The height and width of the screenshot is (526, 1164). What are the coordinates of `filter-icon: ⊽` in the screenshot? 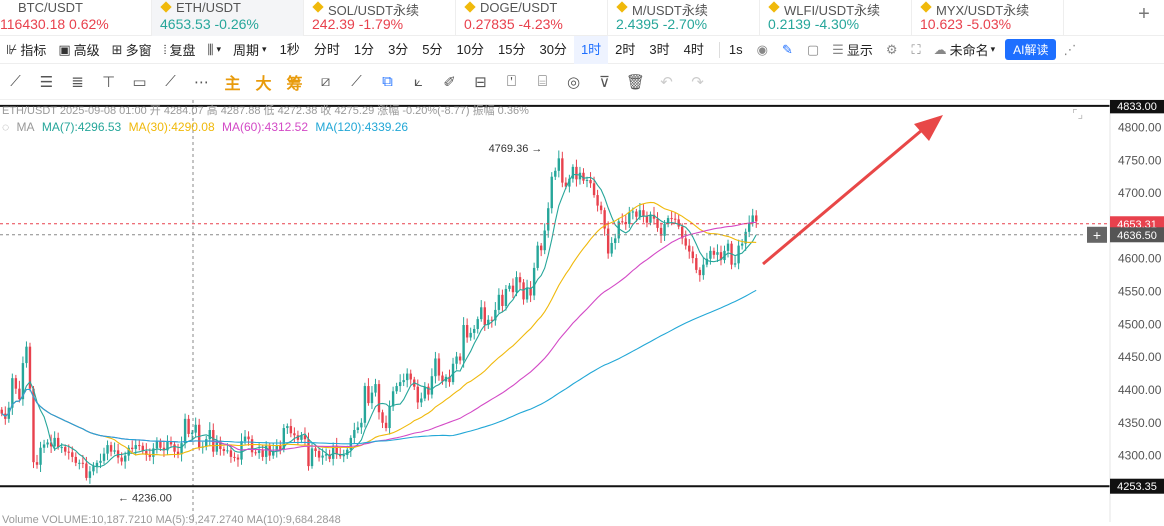 It's located at (604, 82).